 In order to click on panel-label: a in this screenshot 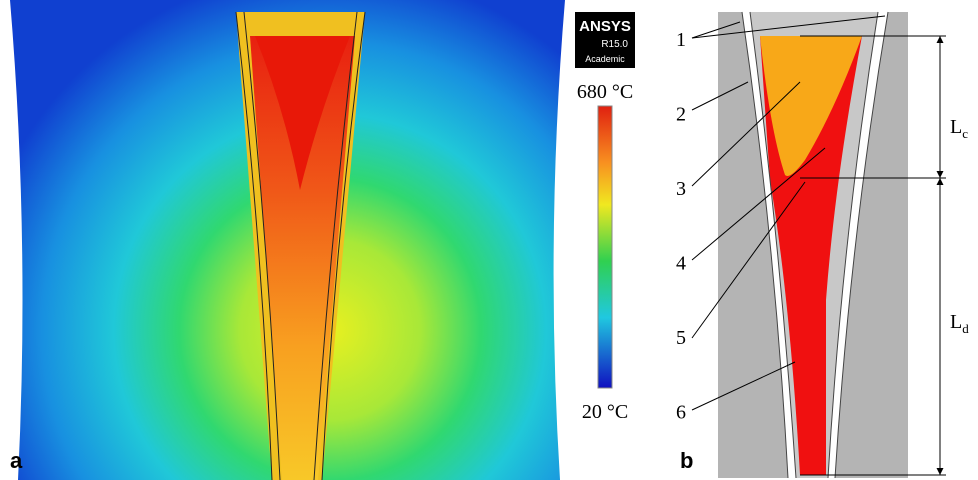, I will do `click(16, 460)`.